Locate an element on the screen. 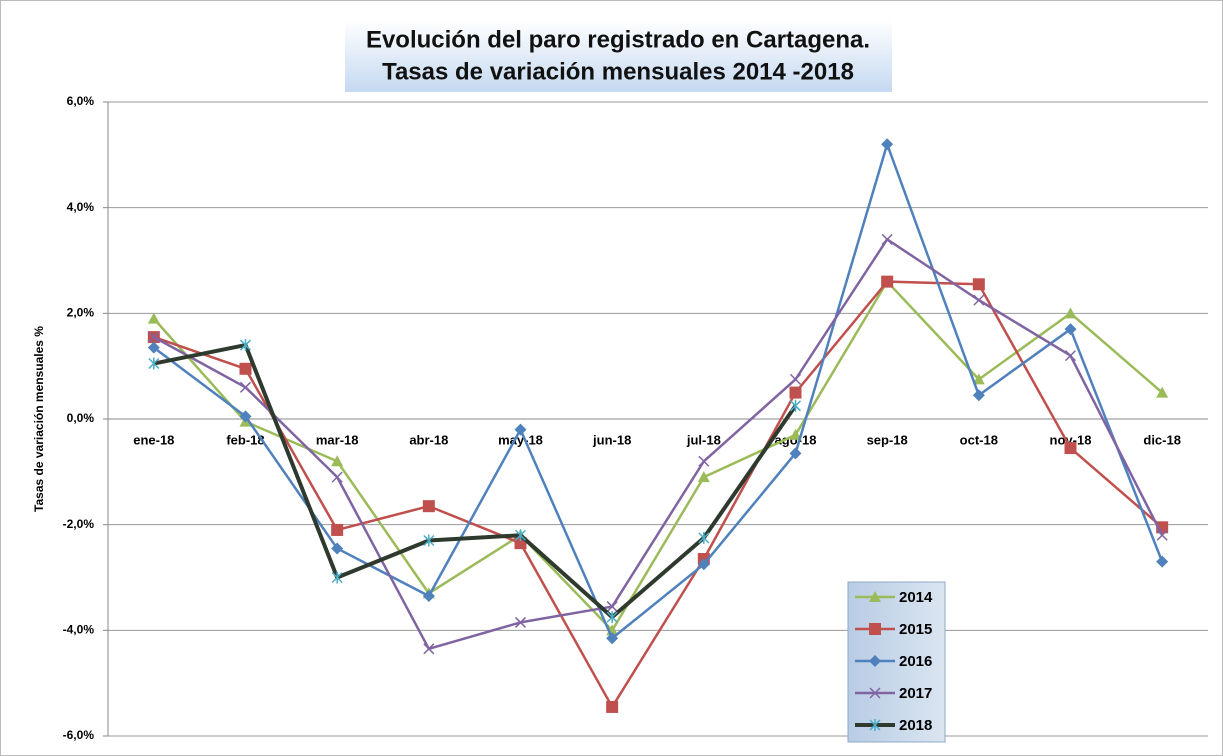  y-tick-label: 4,0% is located at coordinates (81, 207).